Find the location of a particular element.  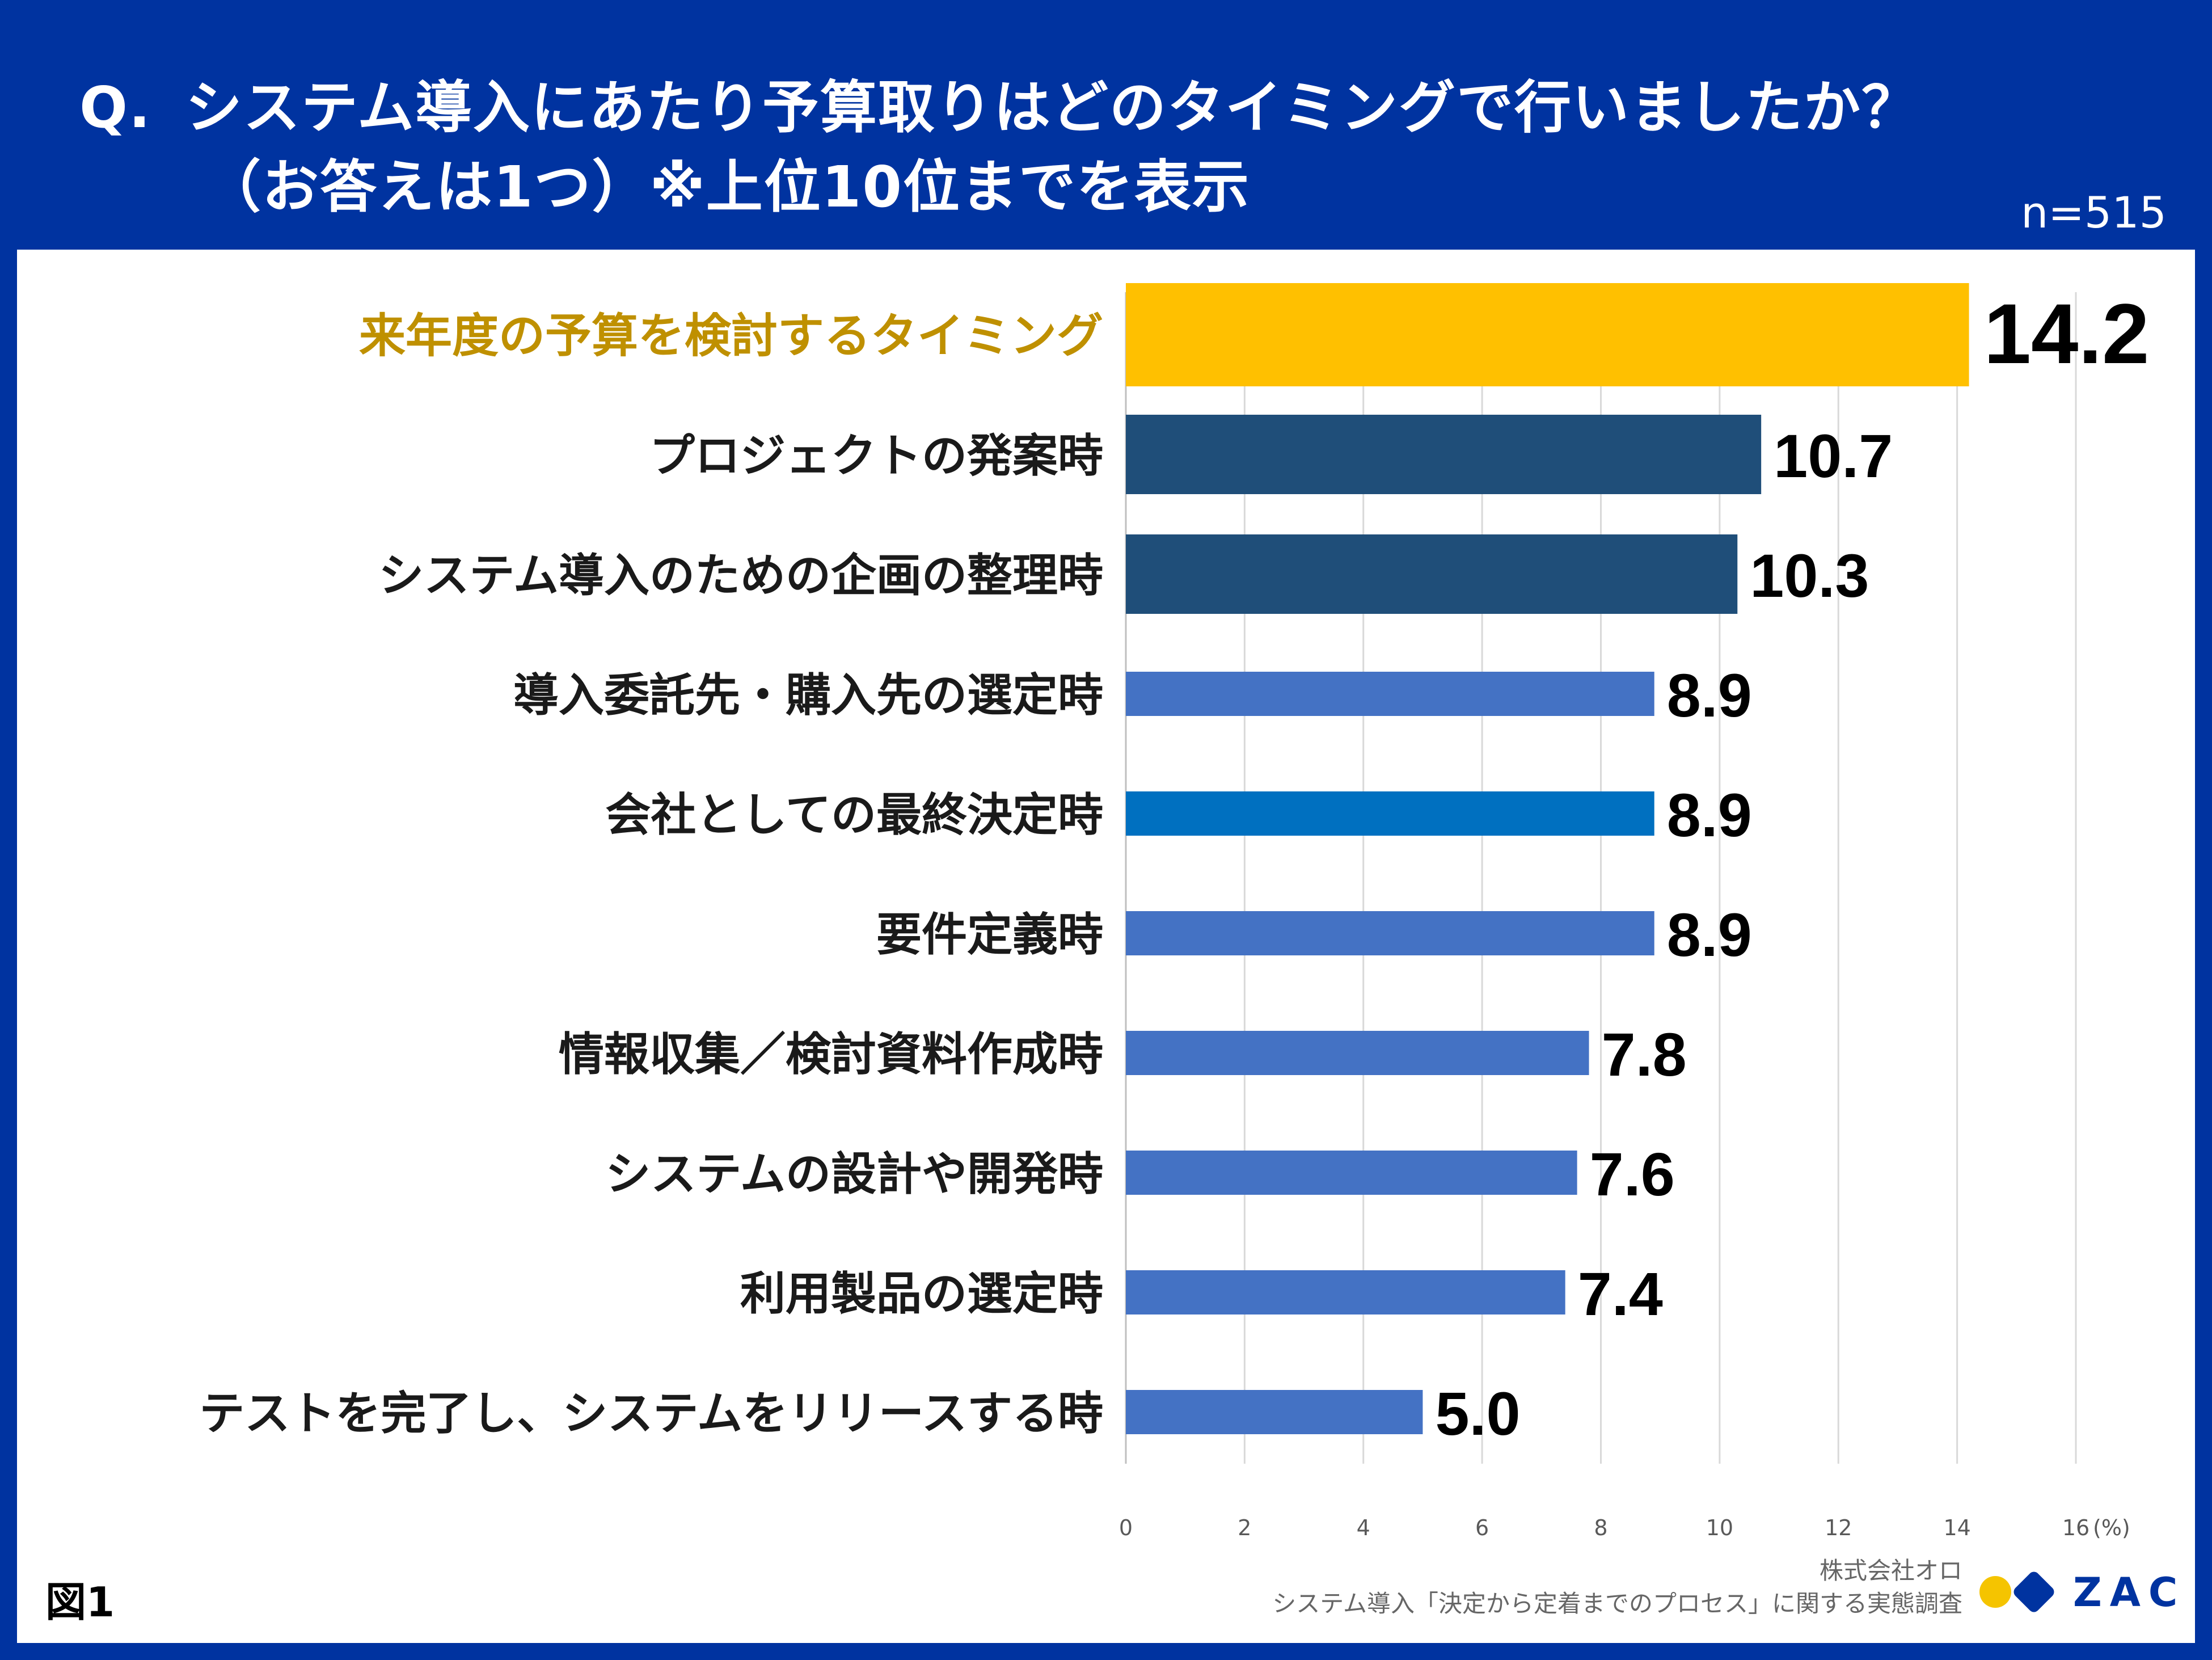

value-label: 14.2 is located at coordinates (2067, 333).